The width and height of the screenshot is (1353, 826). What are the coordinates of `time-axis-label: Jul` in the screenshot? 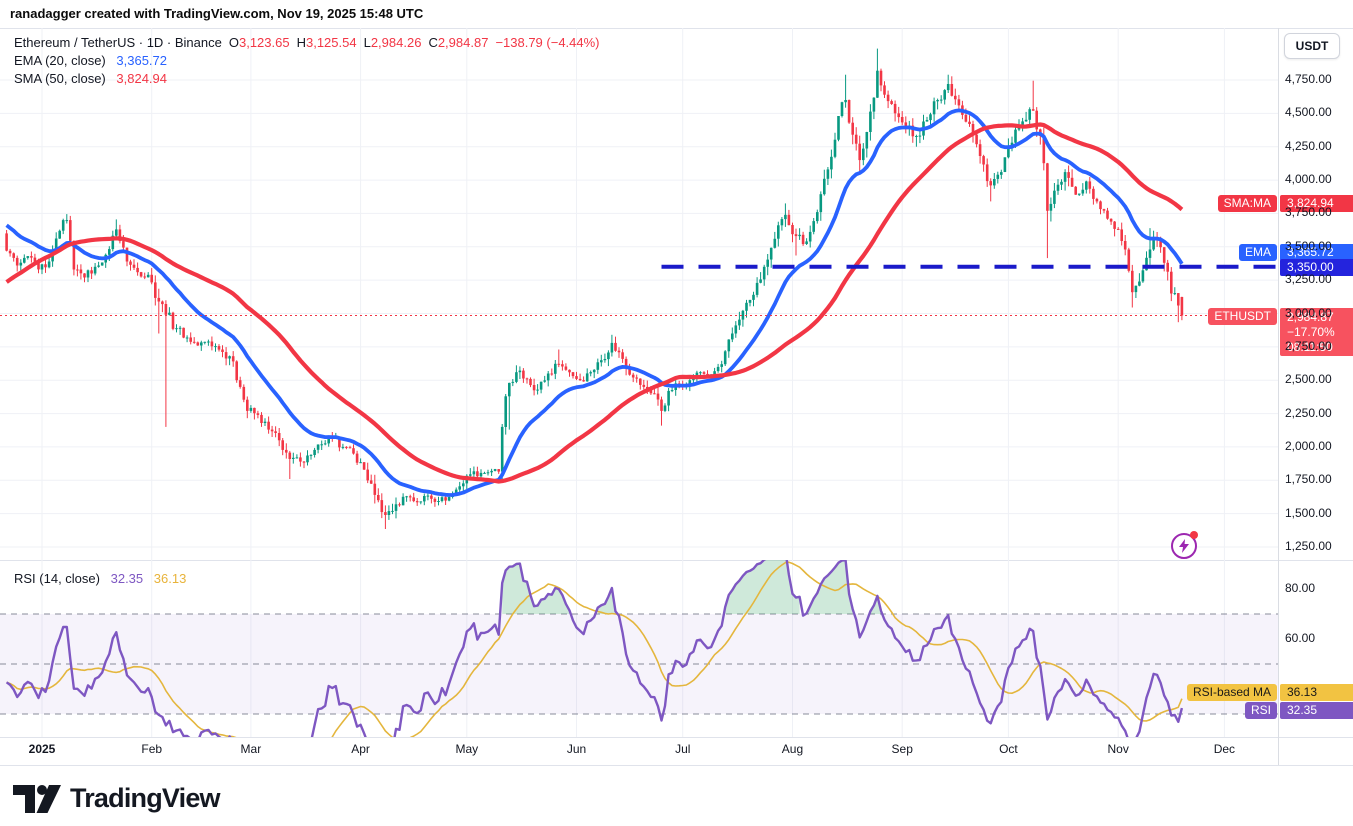 It's located at (683, 749).